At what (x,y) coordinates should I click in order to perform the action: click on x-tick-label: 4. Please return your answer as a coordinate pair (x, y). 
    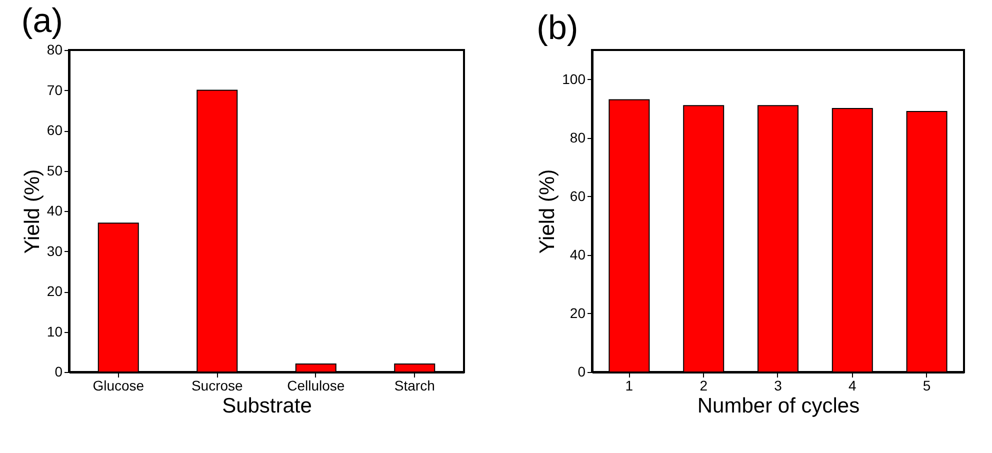
    Looking at the image, I should click on (852, 386).